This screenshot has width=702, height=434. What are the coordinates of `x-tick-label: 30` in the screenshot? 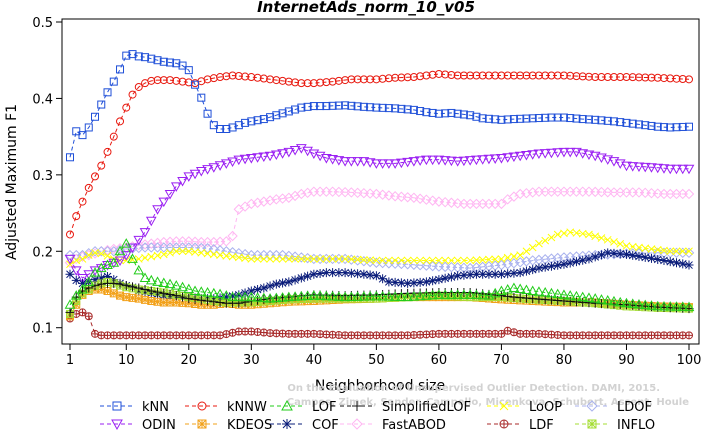 It's located at (251, 360).